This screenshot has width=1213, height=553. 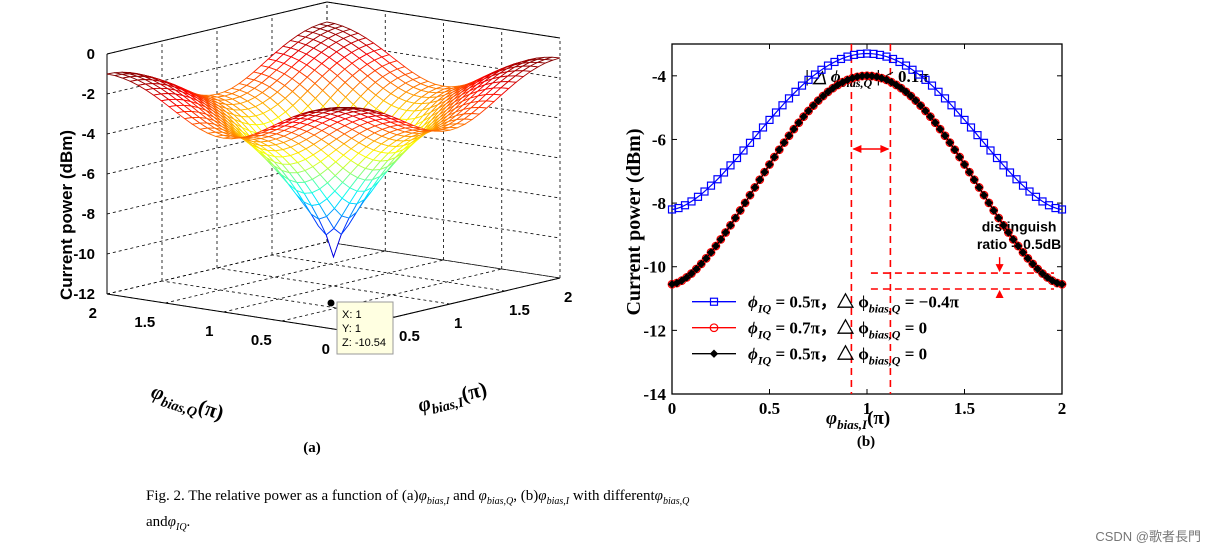 What do you see at coordinates (999, 268) in the screenshot?
I see `ratio-arrow-down-head` at bounding box center [999, 268].